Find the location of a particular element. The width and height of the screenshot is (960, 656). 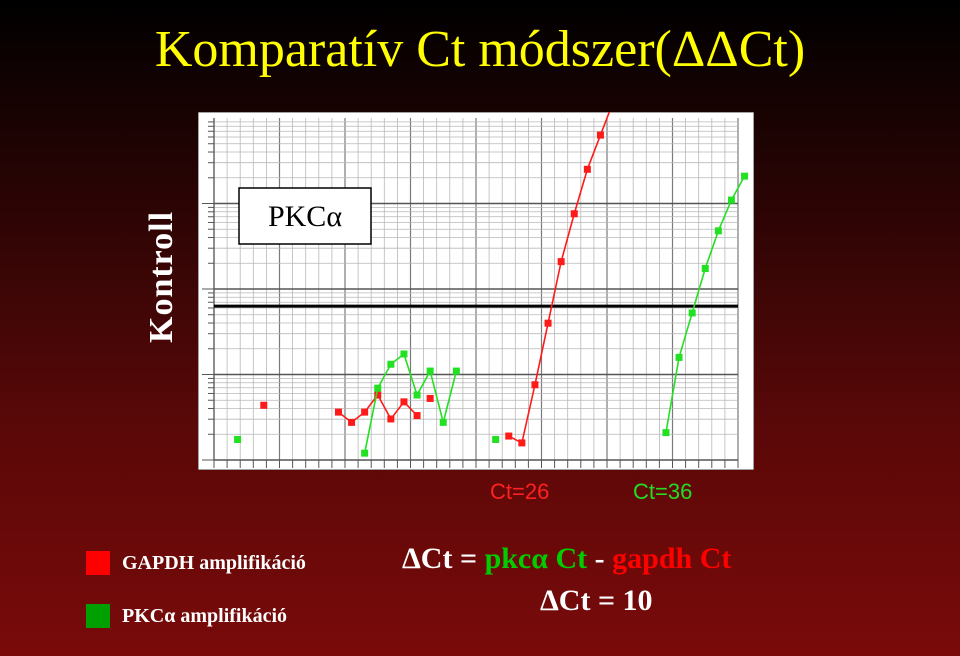

side-label: Kontroll is located at coordinates (161, 276).